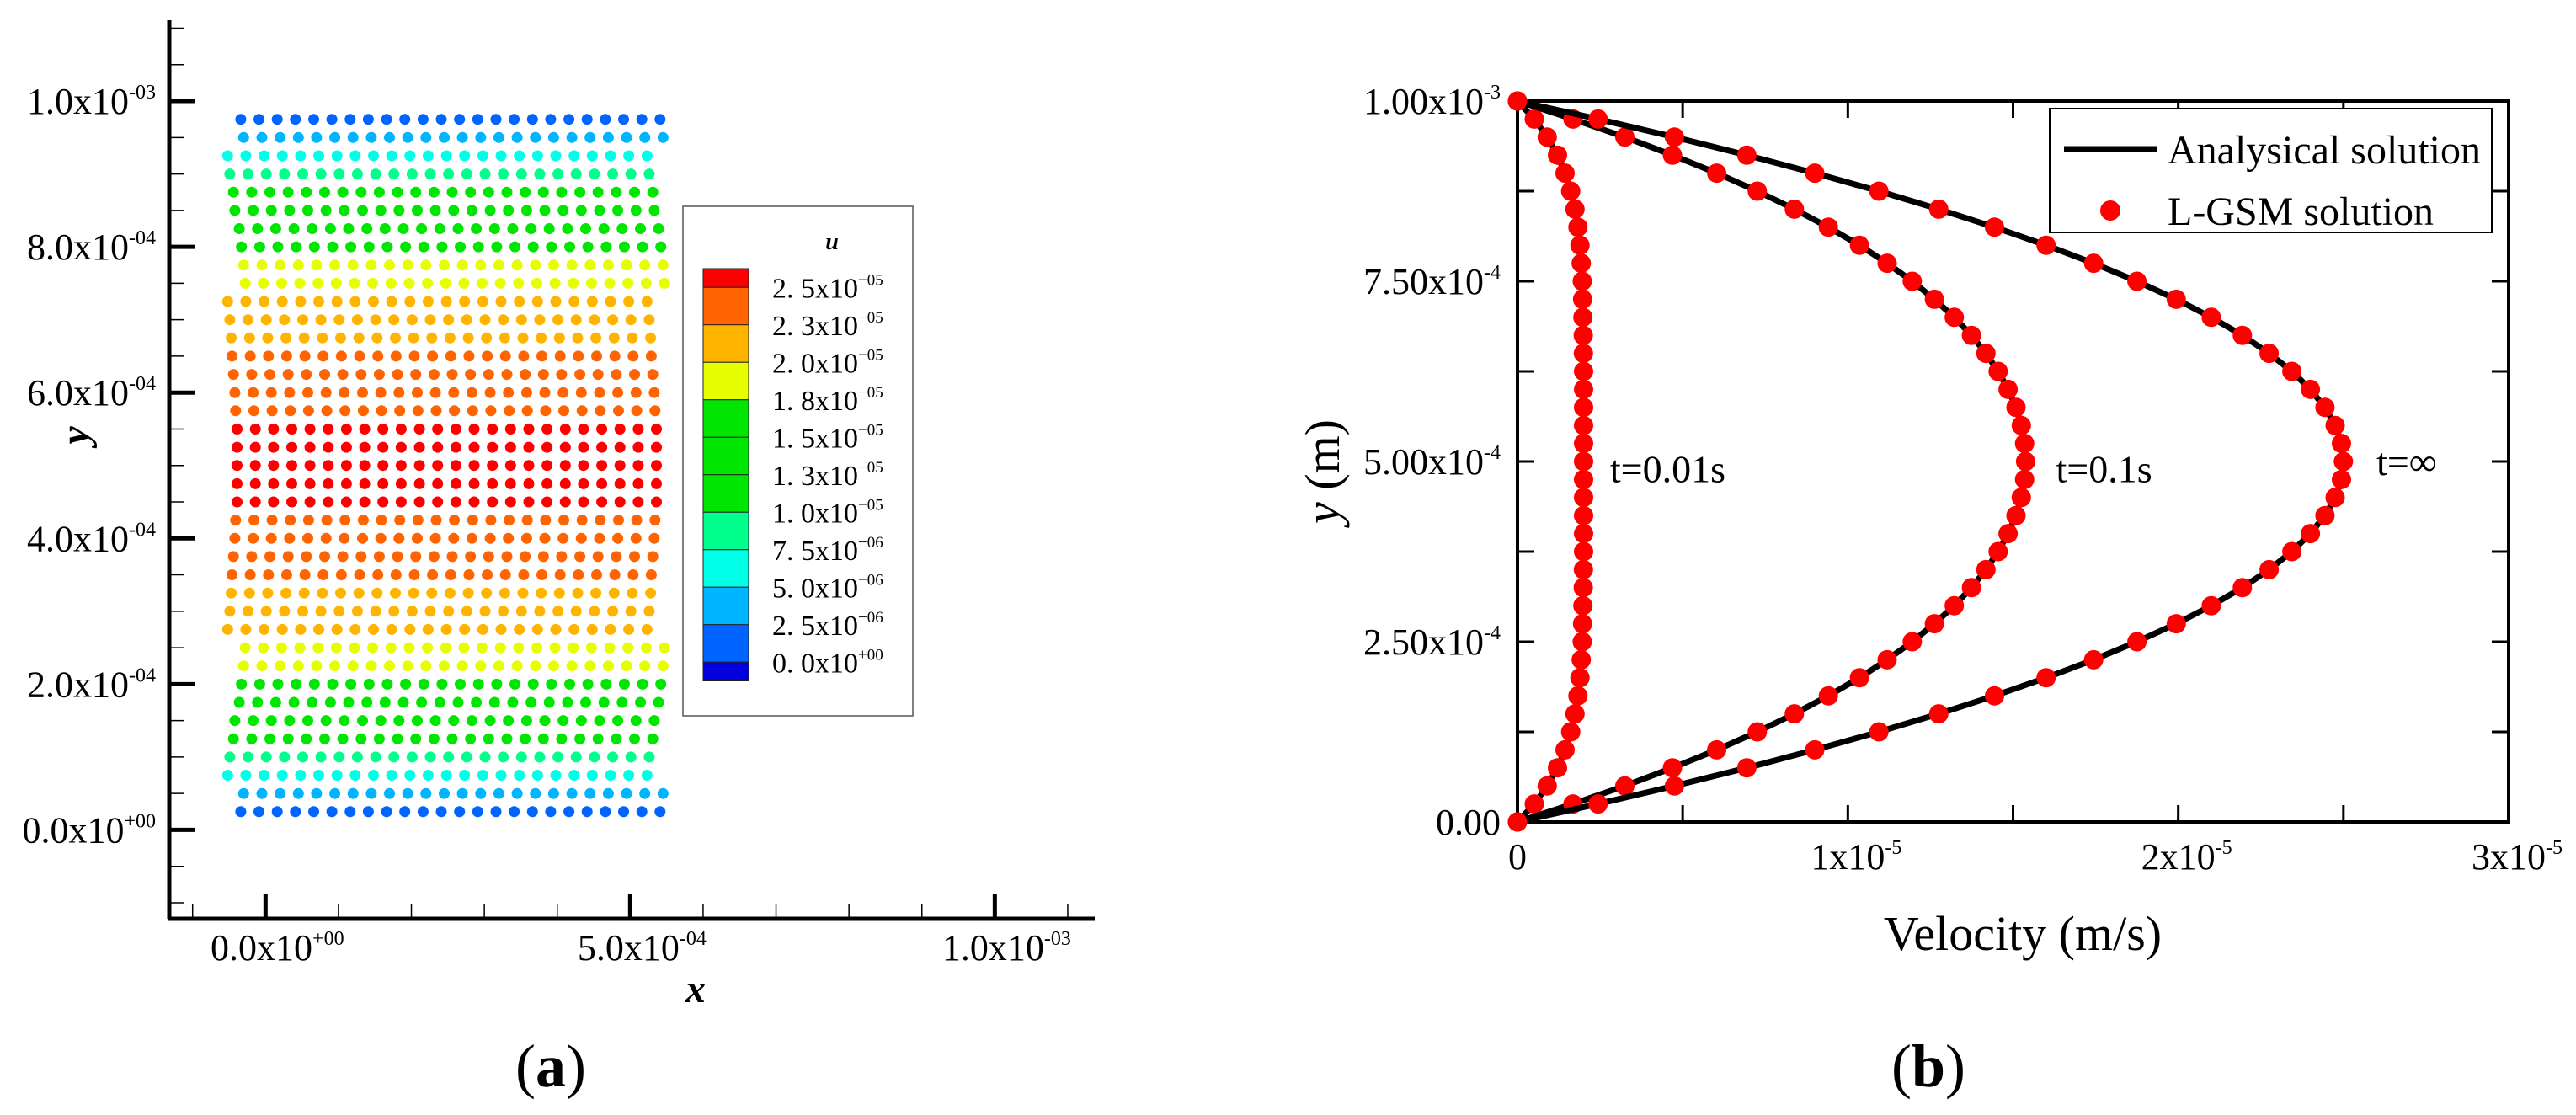 The height and width of the screenshot is (1115, 2576). What do you see at coordinates (815, 476) in the screenshot?
I see `legend-level-label-base: 1. 3x10` at bounding box center [815, 476].